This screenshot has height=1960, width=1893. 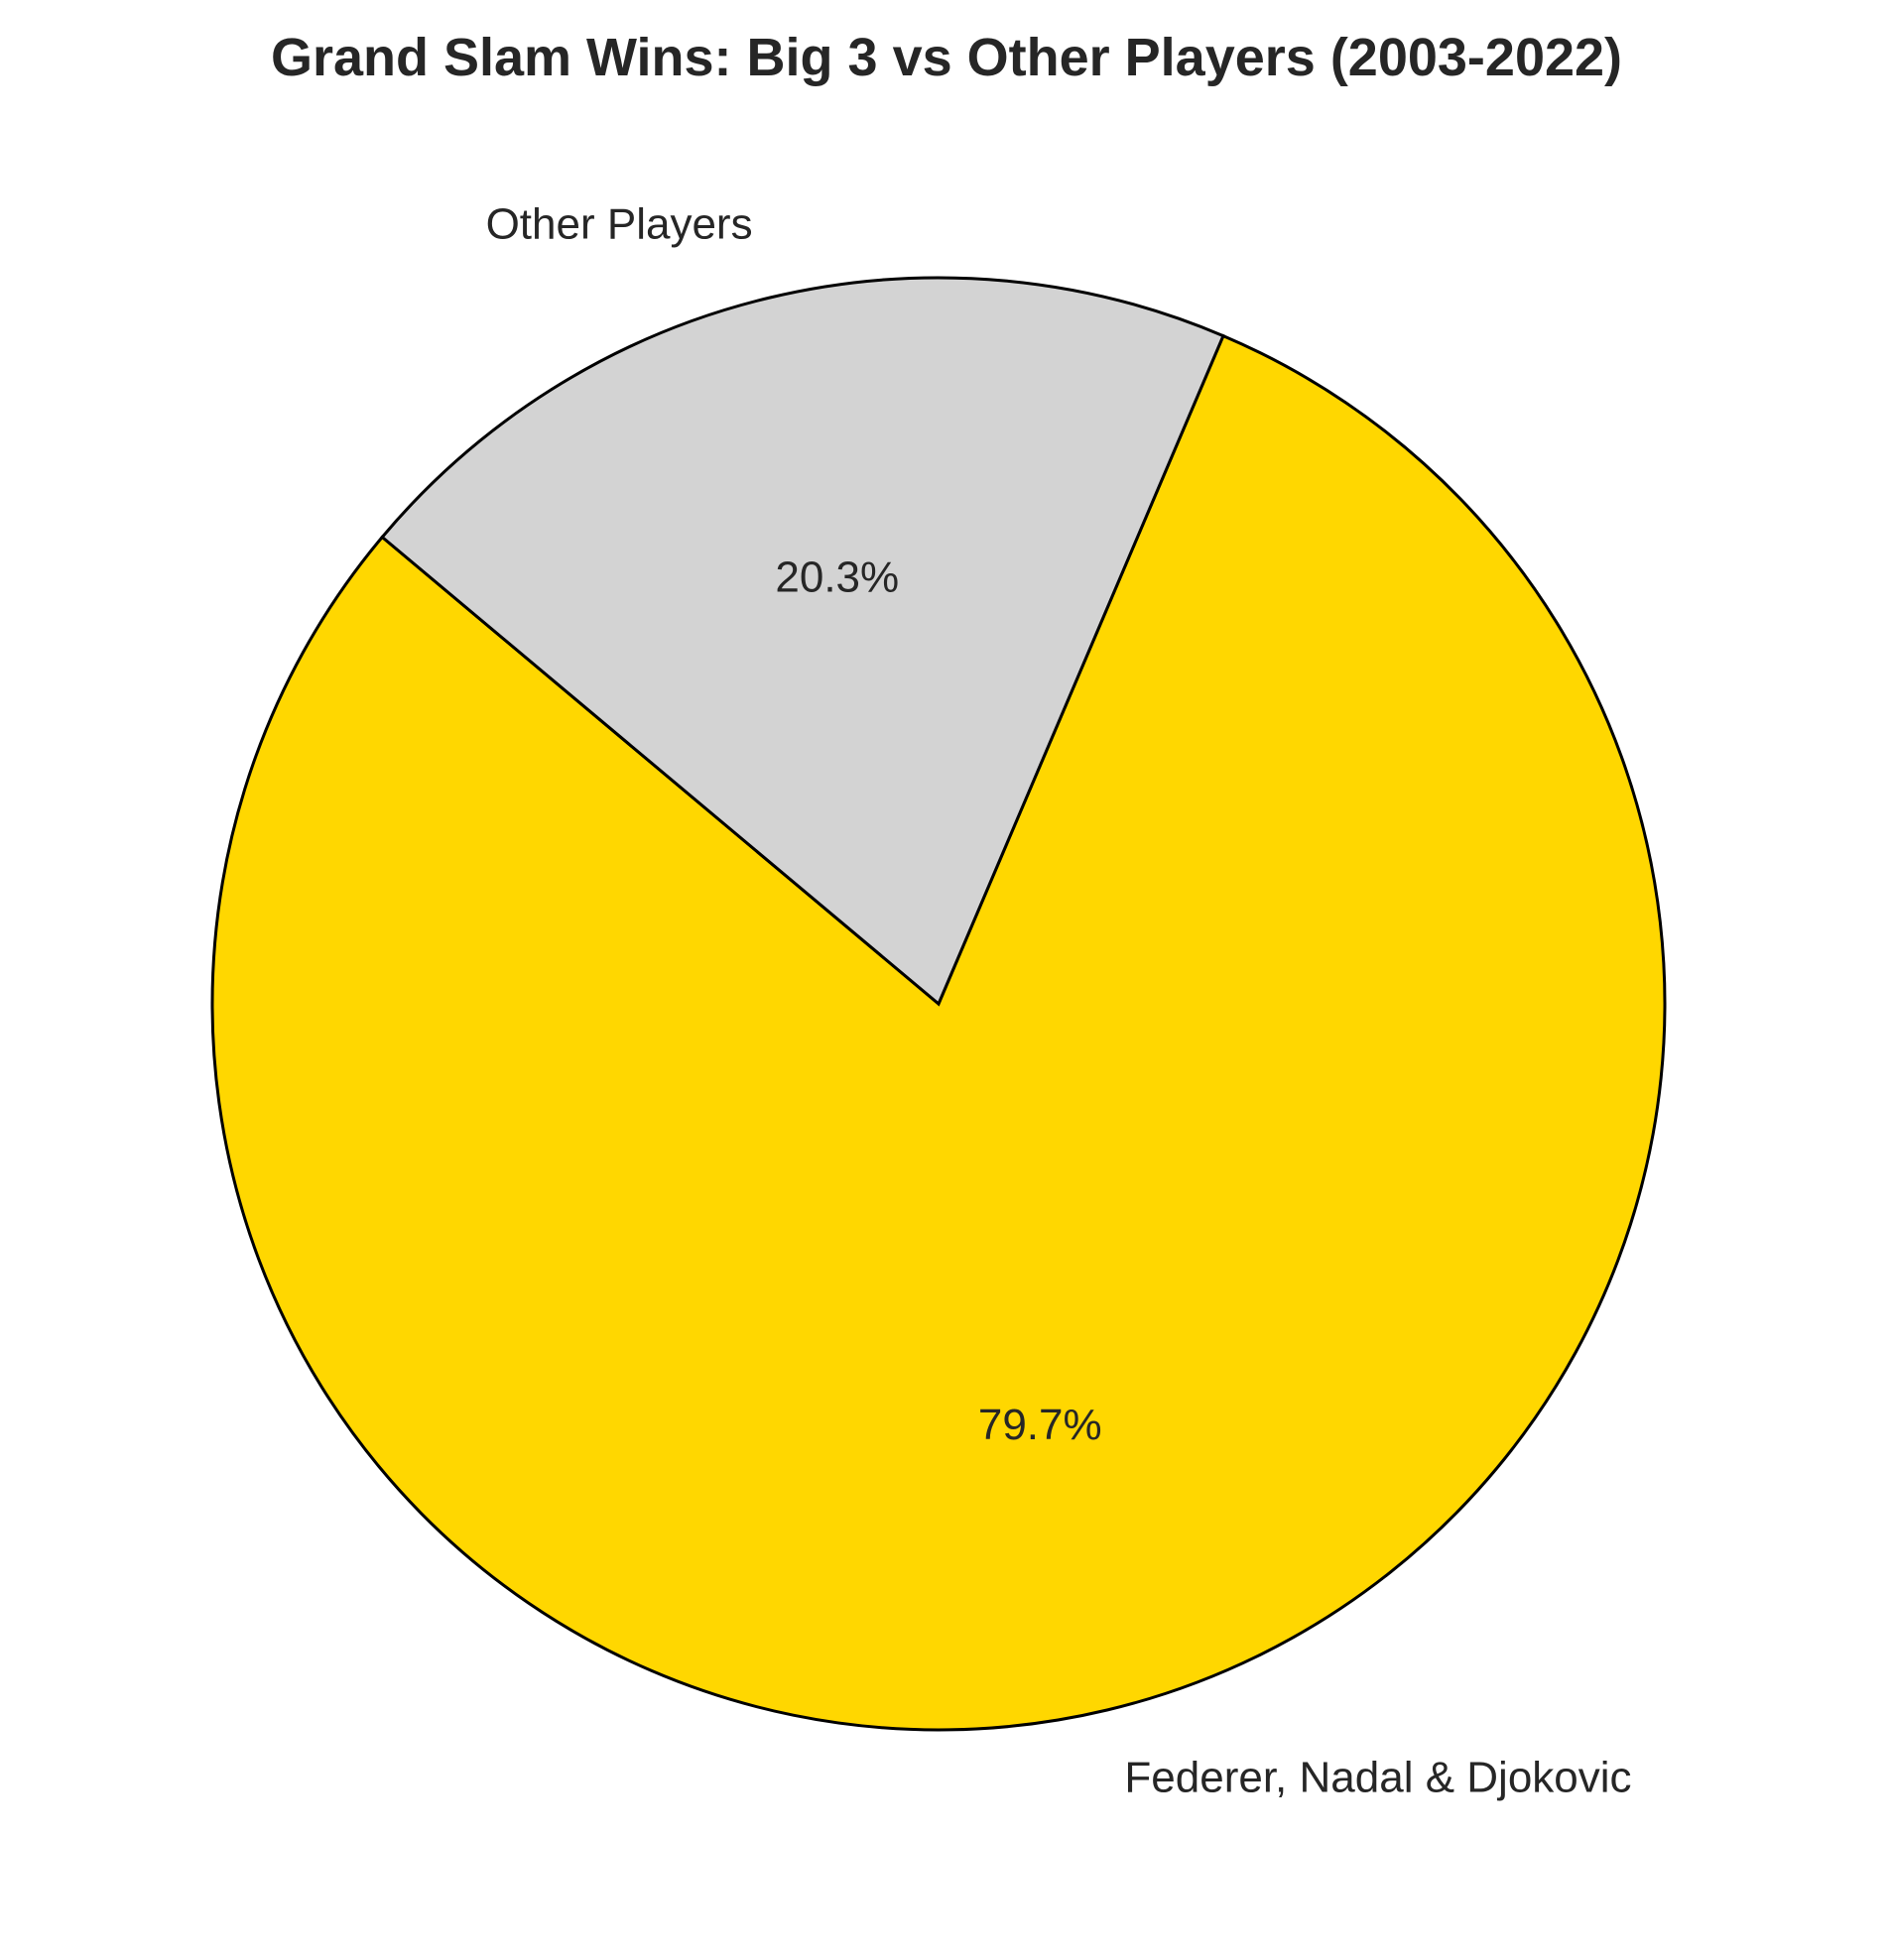 What do you see at coordinates (619, 225) in the screenshot?
I see `slice-label-1: Other Players` at bounding box center [619, 225].